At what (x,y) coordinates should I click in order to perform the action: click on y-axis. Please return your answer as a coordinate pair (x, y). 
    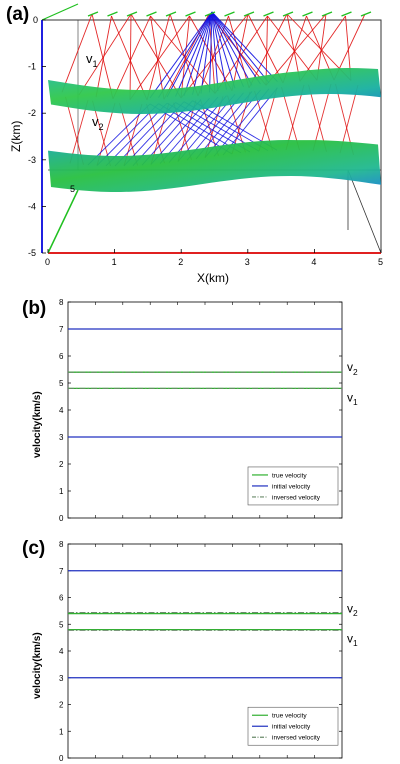
    Looking at the image, I should click on (63, 221).